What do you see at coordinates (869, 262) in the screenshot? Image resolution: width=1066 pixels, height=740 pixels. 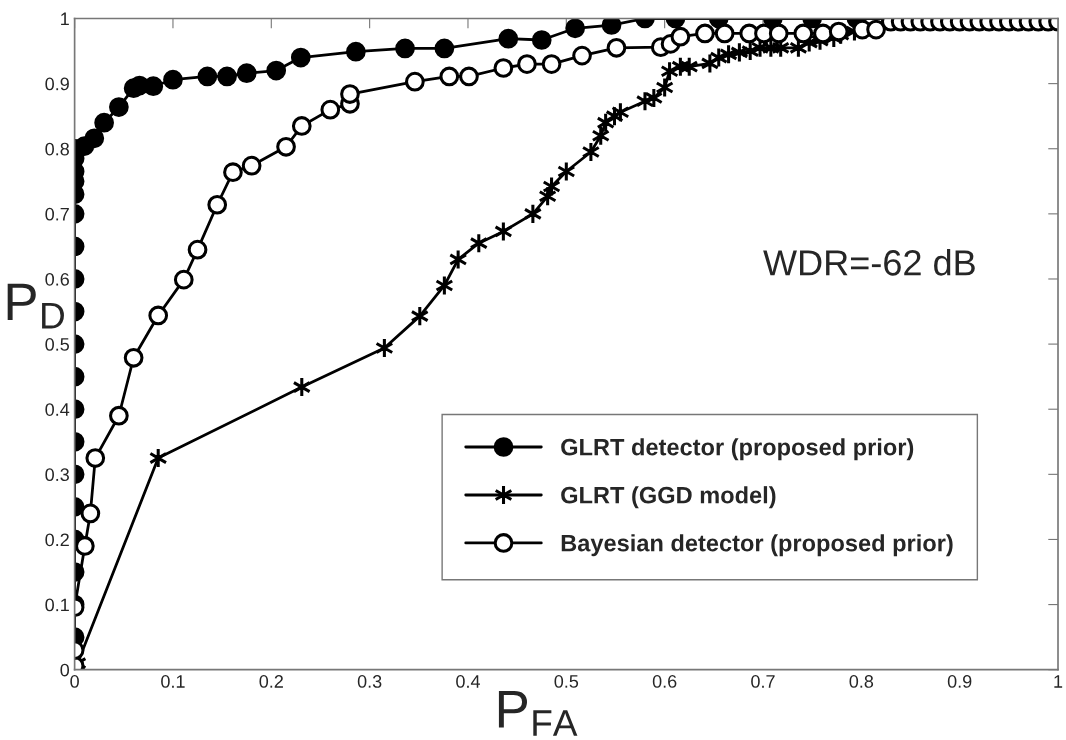 I see `annotation: WDR=-62 dB` at bounding box center [869, 262].